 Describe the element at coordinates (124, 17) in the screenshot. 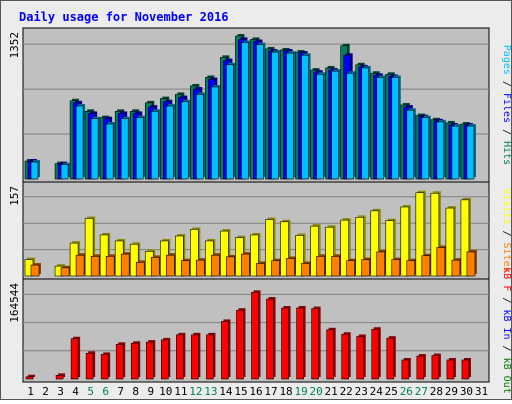

I see `chart-title: Daily usage for November 2016` at that location.